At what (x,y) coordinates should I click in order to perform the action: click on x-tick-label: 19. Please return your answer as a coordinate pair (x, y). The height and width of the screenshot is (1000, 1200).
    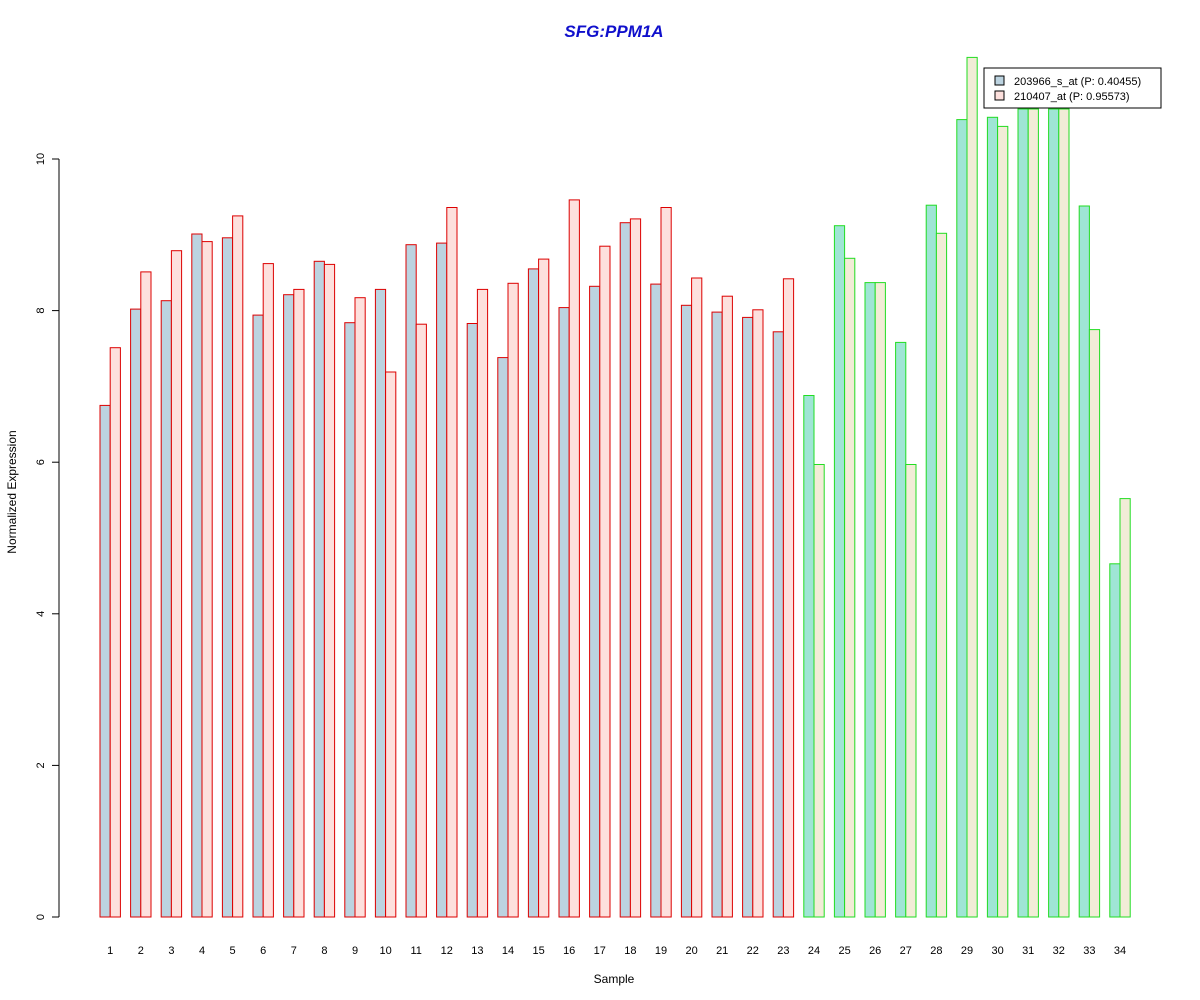
    Looking at the image, I should click on (661, 951).